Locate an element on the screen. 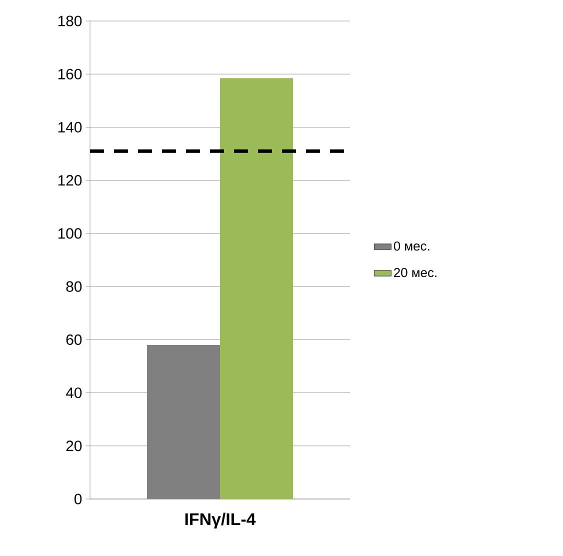  y-tick-label: 180 is located at coordinates (70, 21).